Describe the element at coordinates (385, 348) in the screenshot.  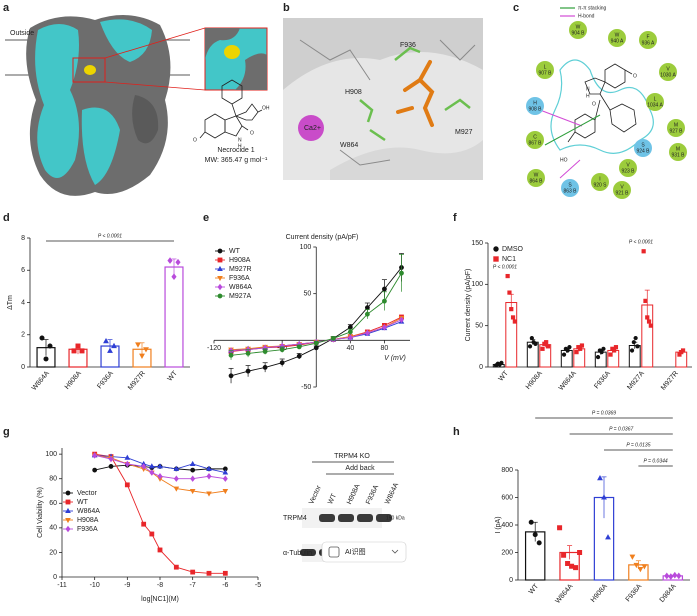
I see `x-tick-label: 80` at that location.